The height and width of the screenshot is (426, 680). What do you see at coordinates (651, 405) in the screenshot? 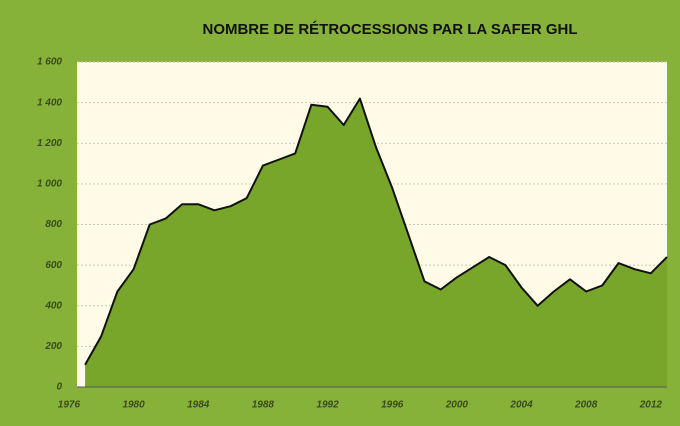
I see `x-tick-label: 2012` at bounding box center [651, 405].